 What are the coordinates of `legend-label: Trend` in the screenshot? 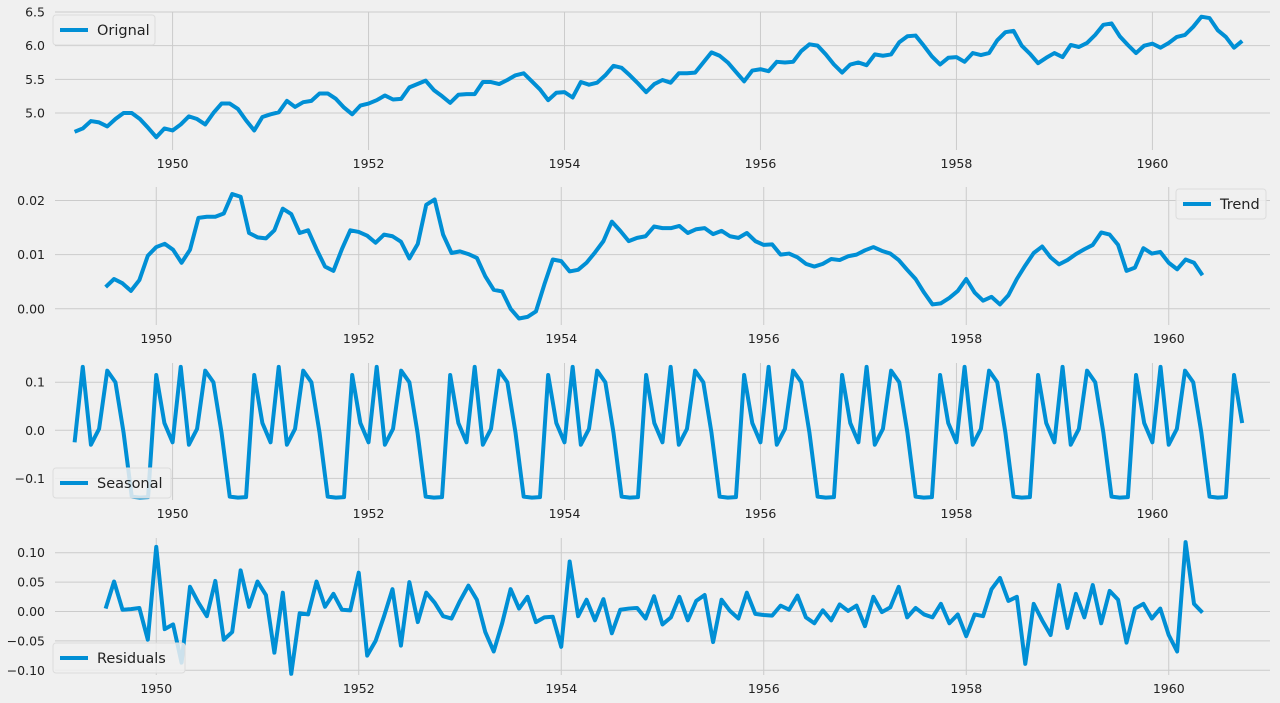 It's located at (1239, 205).